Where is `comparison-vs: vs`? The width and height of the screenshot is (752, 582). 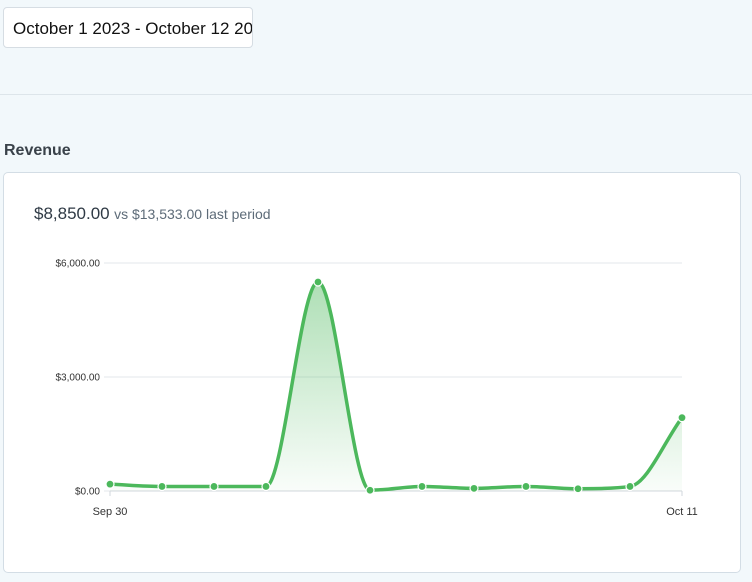
comparison-vs: vs is located at coordinates (121, 214).